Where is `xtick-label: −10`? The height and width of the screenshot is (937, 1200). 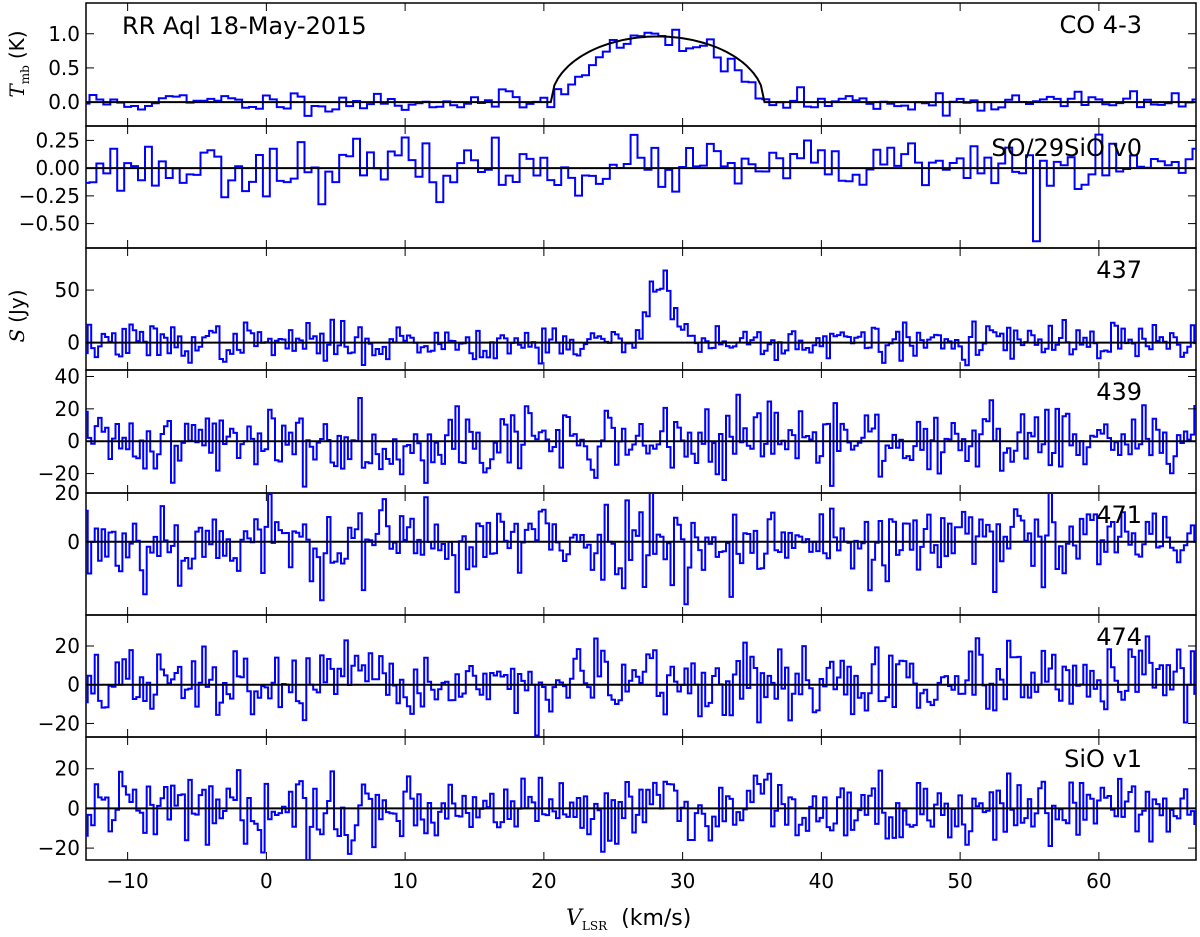
xtick-label: −10 is located at coordinates (128, 881).